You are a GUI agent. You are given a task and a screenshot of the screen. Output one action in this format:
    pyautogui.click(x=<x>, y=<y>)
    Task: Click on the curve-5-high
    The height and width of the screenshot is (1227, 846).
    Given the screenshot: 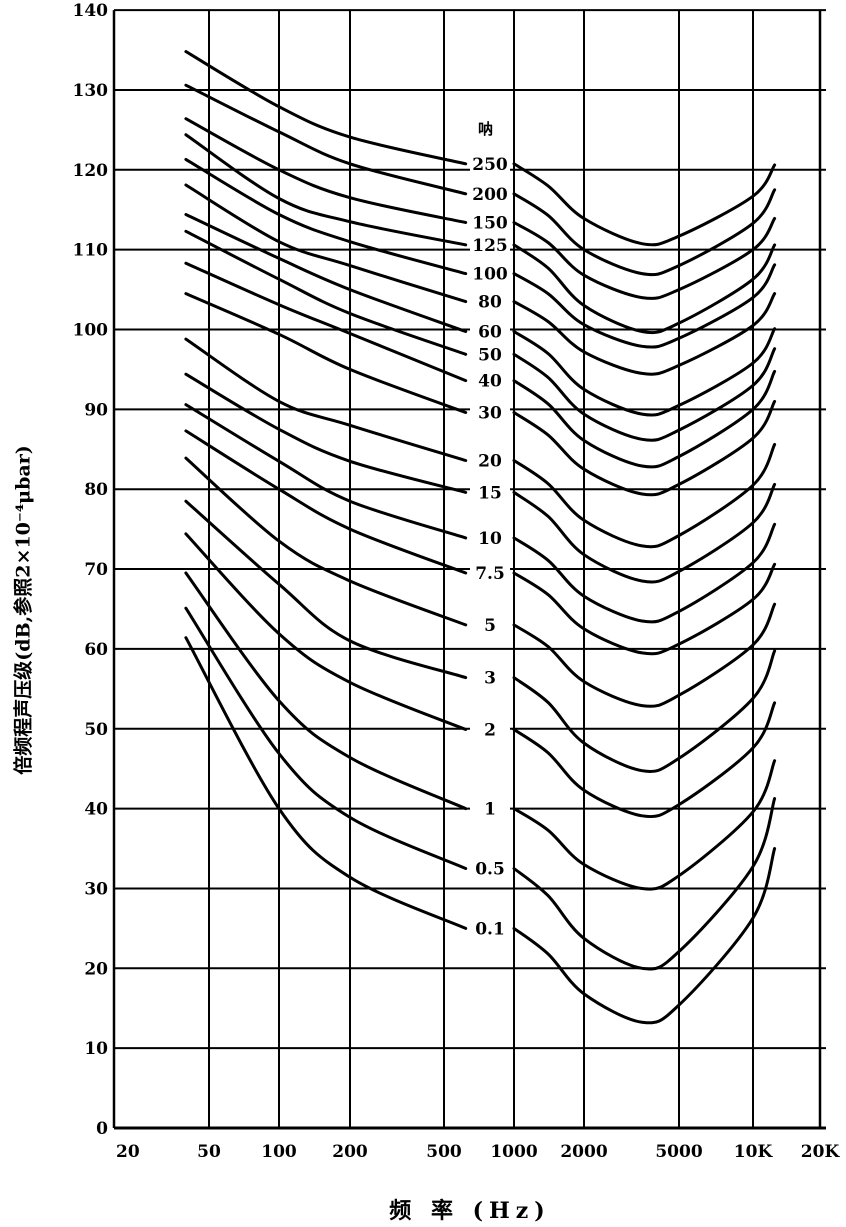 What is the action you would take?
    pyautogui.click(x=644, y=655)
    